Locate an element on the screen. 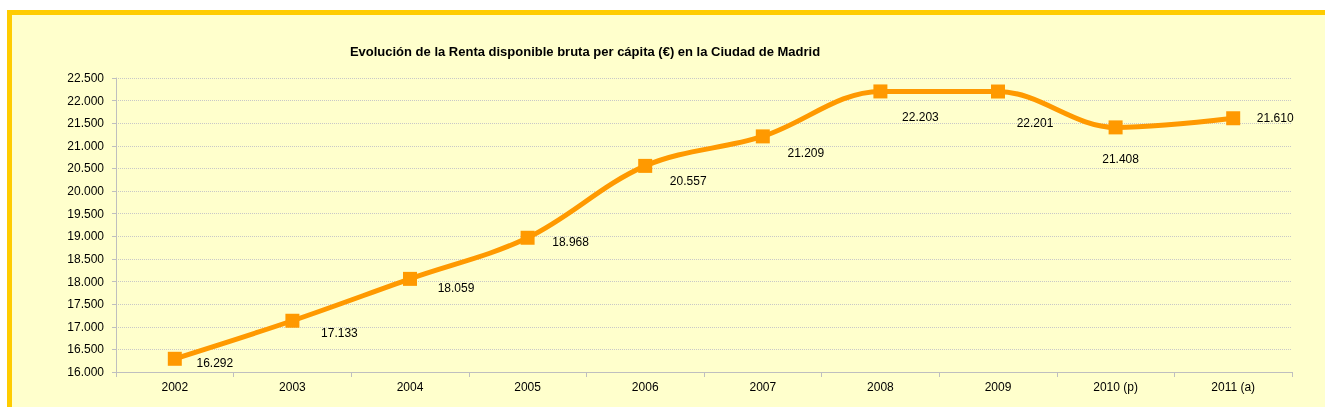 The width and height of the screenshot is (1325, 407). data-label: 21.408 is located at coordinates (1121, 159).